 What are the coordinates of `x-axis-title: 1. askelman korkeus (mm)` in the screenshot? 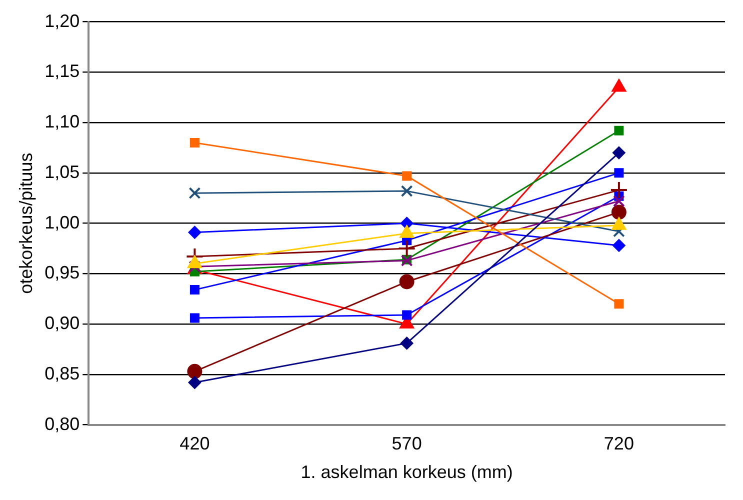 It's located at (406, 472).